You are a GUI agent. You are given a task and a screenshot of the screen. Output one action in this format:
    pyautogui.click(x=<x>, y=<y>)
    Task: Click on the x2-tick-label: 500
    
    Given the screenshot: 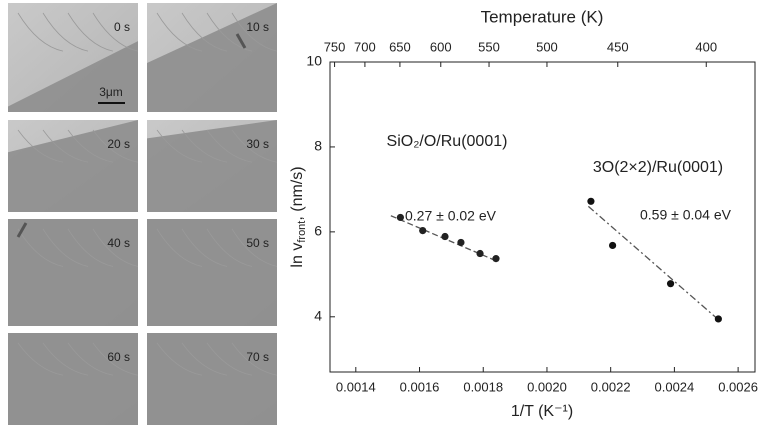 What is the action you would take?
    pyautogui.click(x=547, y=46)
    